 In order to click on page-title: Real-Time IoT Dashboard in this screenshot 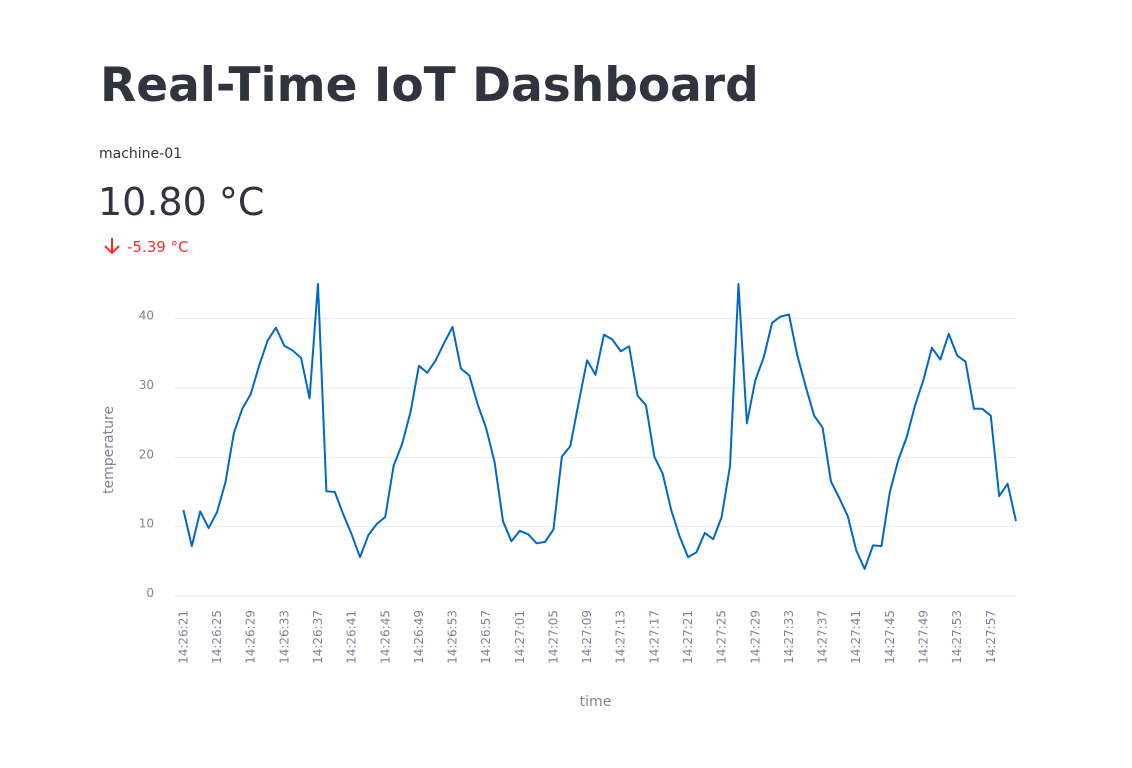, I will do `click(429, 85)`.